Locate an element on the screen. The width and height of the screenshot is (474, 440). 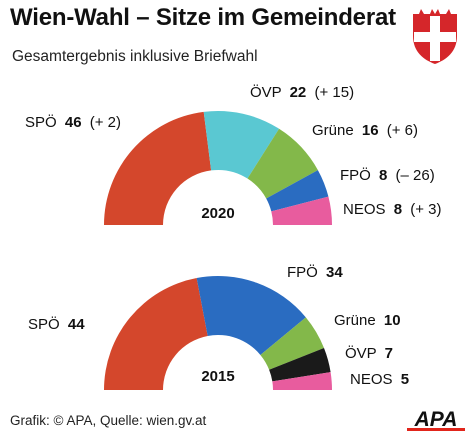
party-name-gruene-2020: Grüne is located at coordinates (333, 130).